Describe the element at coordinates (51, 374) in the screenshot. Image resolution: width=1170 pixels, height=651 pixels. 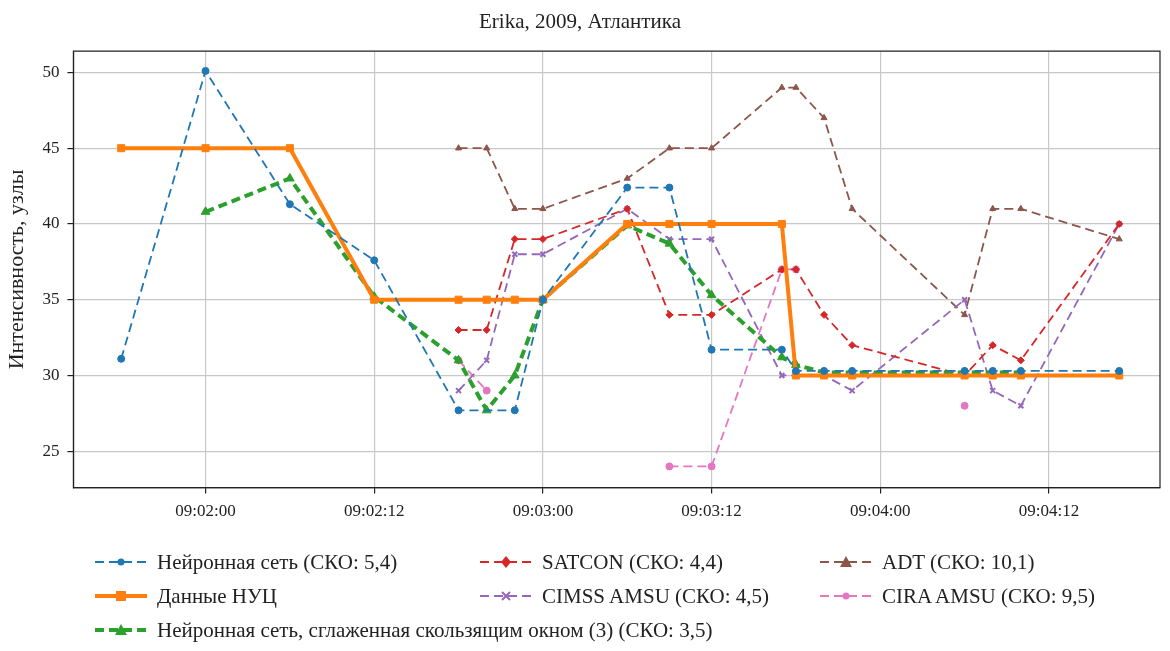
I see `y-tick-label: 30` at that location.